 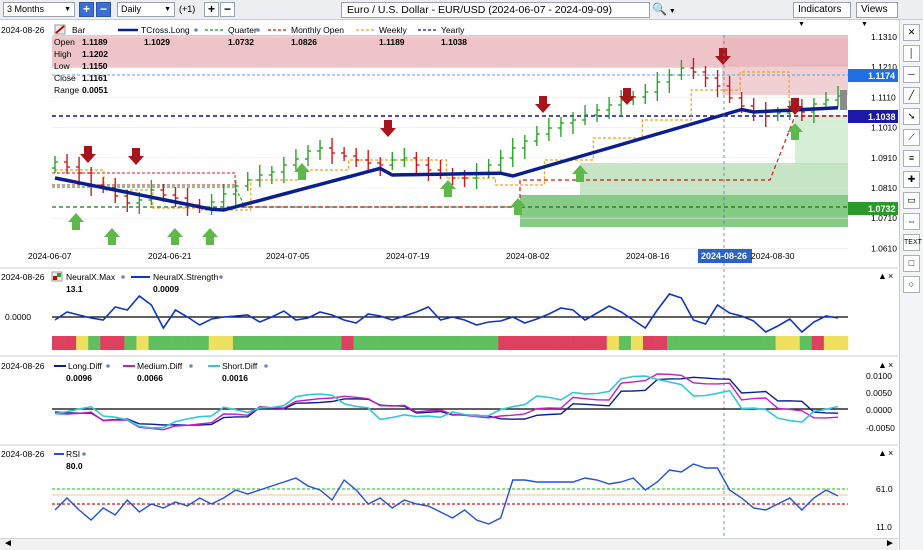 I want to click on chevron-down-icon: ▼, so click(x=67, y=9).